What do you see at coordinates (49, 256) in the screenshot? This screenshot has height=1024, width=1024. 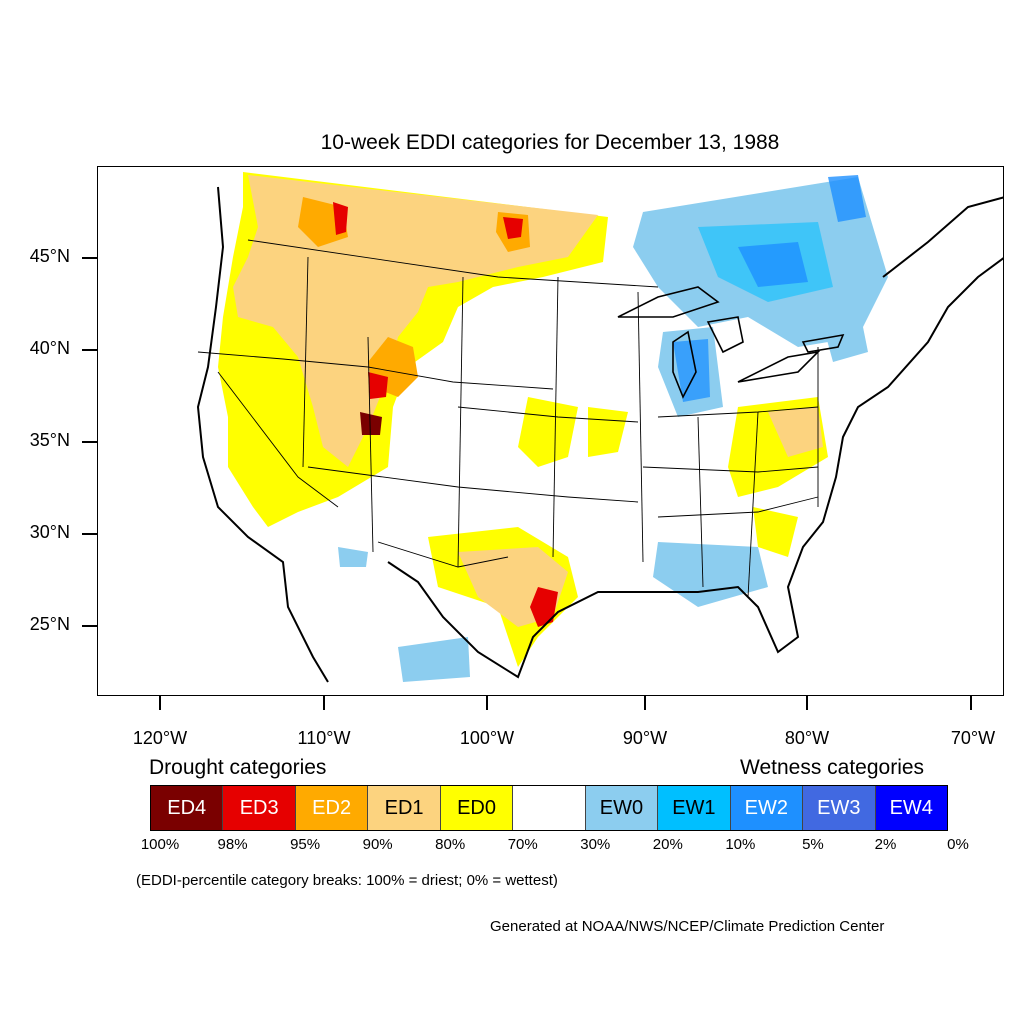 I see `lat-label-45: 45°N` at bounding box center [49, 256].